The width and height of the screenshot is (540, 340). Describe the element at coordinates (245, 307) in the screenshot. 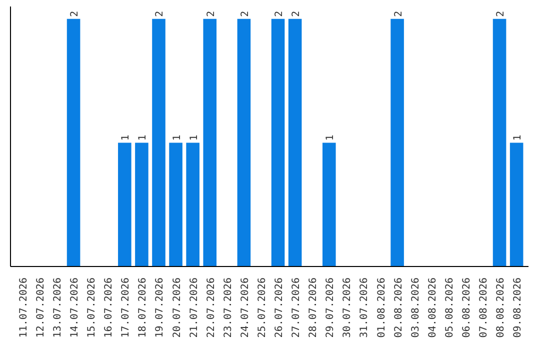

I see `x-tick-label: 24.07.2026` at that location.